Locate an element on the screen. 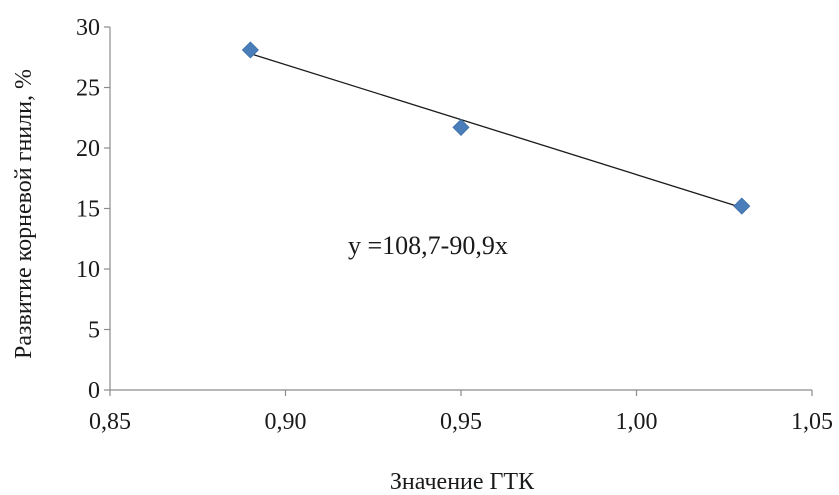  x-tick-label: 0,95 is located at coordinates (461, 422).